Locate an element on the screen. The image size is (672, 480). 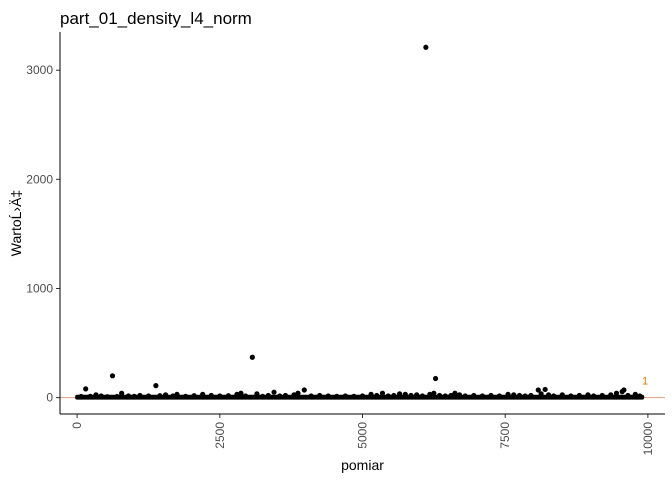
x-axis-ticks: 0 2500 5000 7500 10000 is located at coordinates (362, 434).